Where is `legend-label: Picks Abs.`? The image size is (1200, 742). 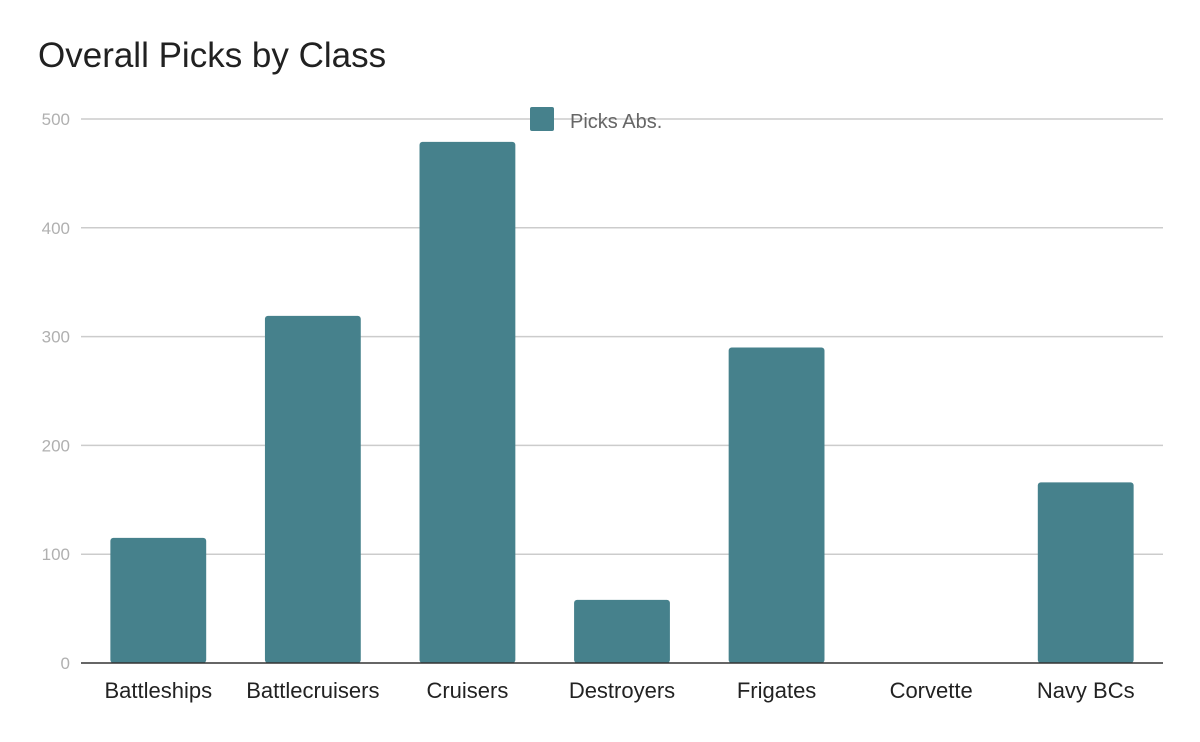
legend-label: Picks Abs. is located at coordinates (616, 122).